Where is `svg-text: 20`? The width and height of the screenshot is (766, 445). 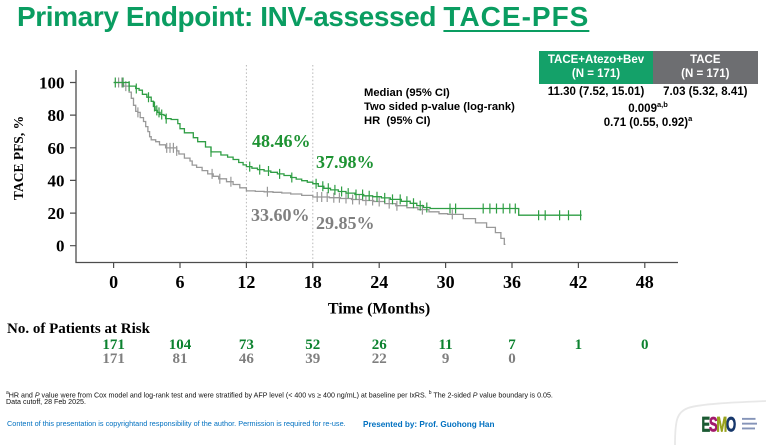
svg-text: 20 is located at coordinates (56, 213).